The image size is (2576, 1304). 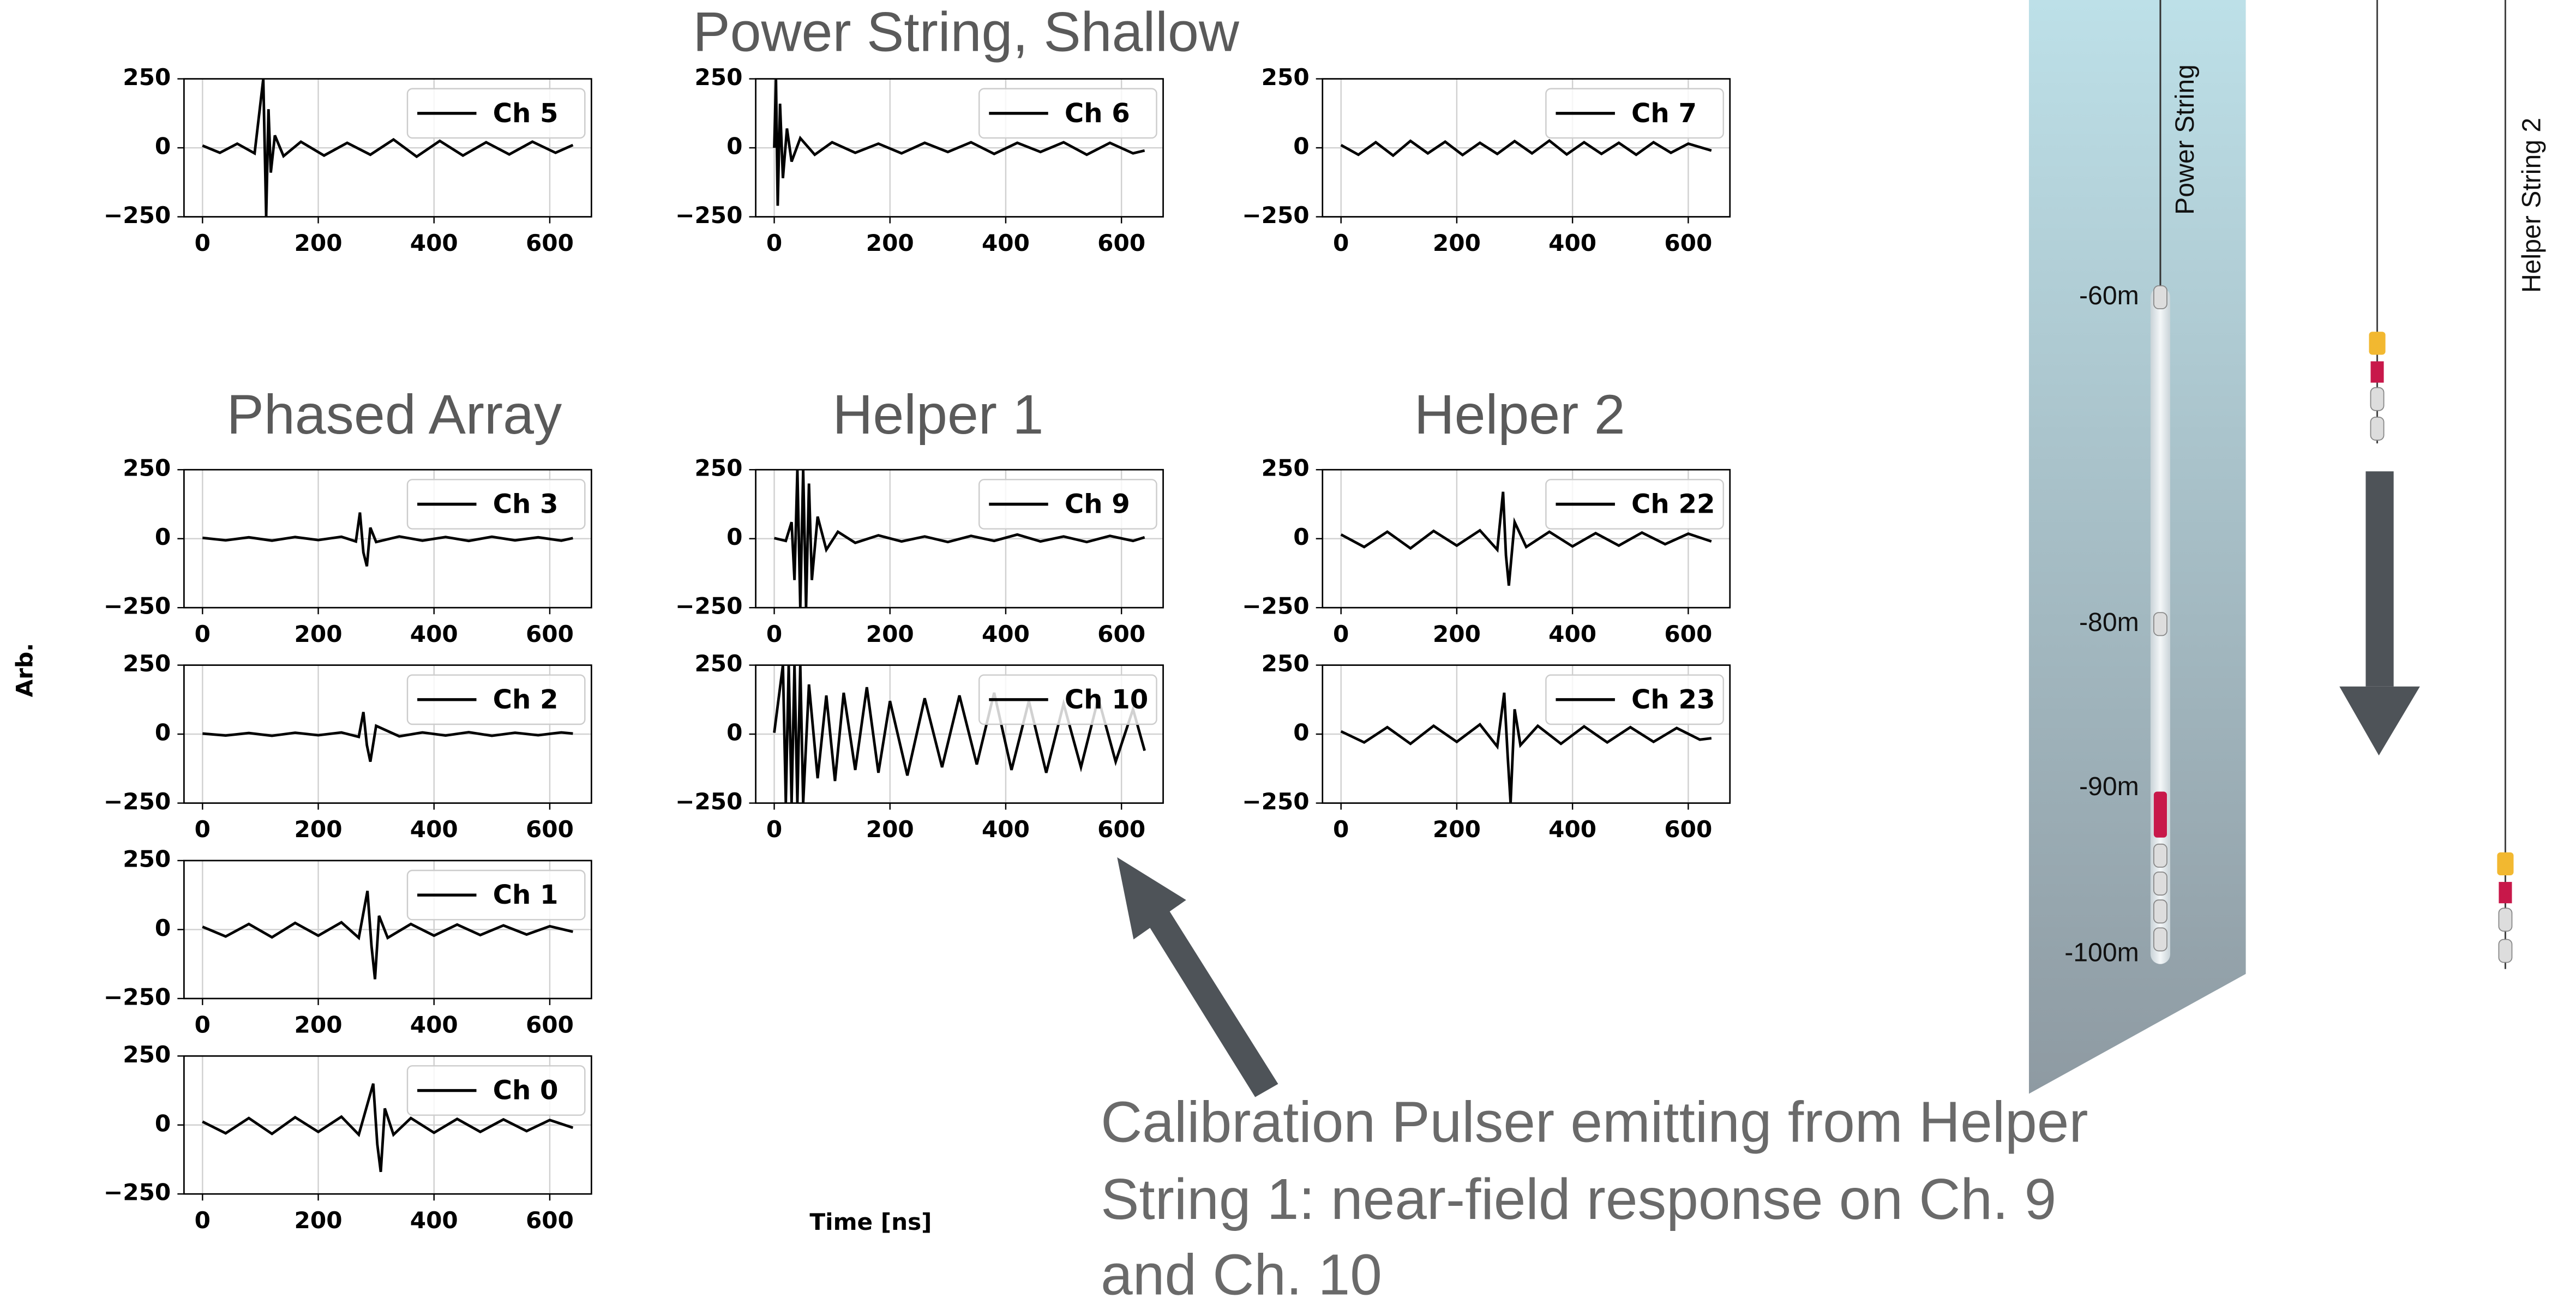 What do you see at coordinates (2185, 139) in the screenshot?
I see `string-label: Power String` at bounding box center [2185, 139].